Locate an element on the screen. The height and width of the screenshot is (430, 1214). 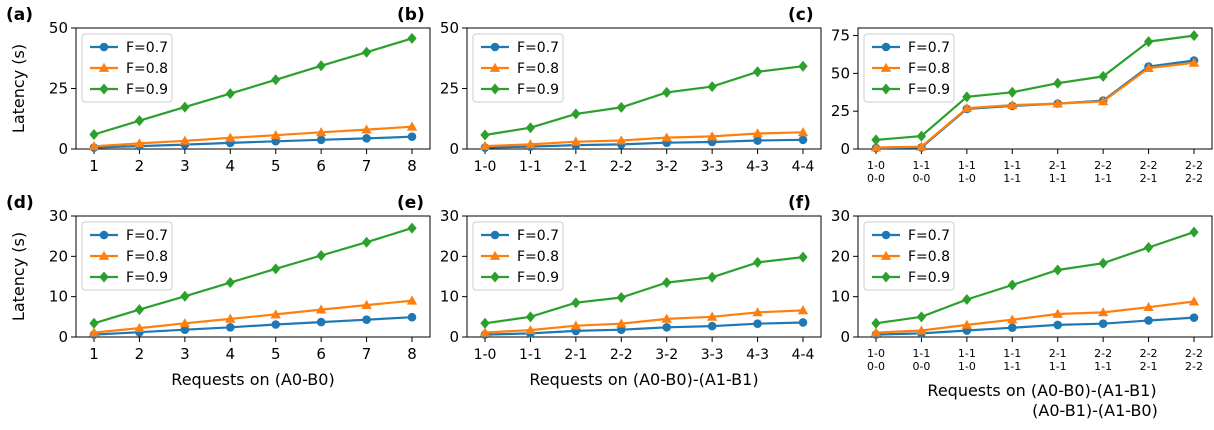
legend-label: F=0.9 is located at coordinates (538, 278).